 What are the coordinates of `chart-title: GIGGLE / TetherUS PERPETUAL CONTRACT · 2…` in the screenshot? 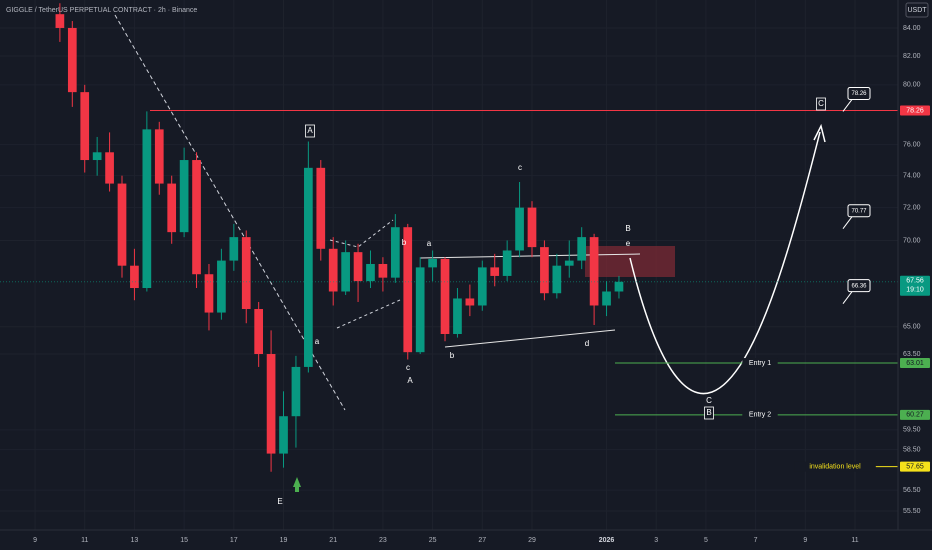 It's located at (101, 10).